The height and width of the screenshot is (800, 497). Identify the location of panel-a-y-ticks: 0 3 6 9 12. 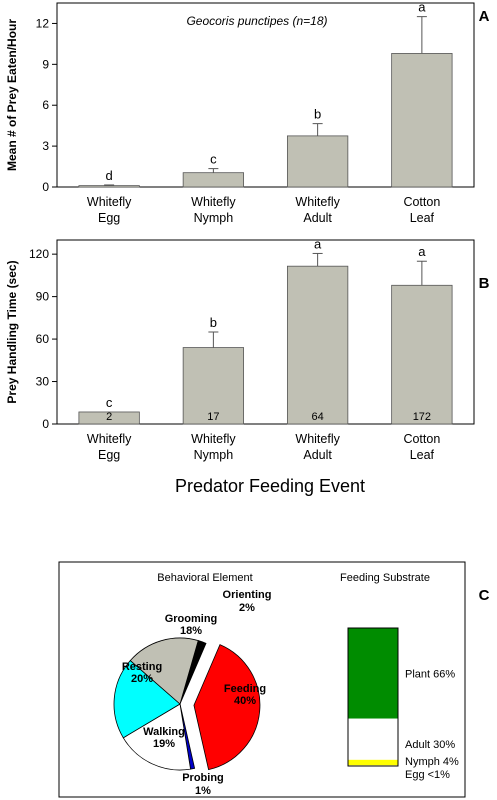
(46, 105).